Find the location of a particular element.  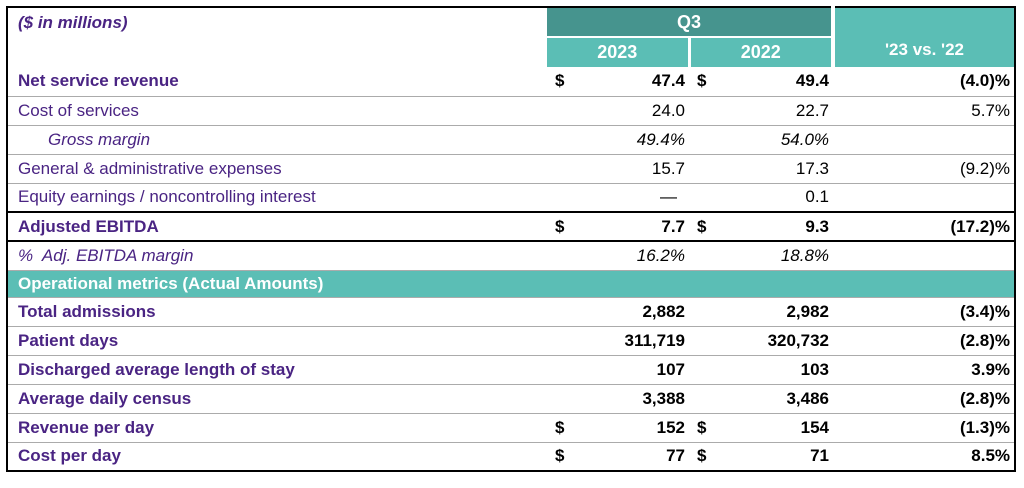

table-row-ebitda-margin: % Adj. EBITDA margin 16.2% 18.8% is located at coordinates (511, 256).